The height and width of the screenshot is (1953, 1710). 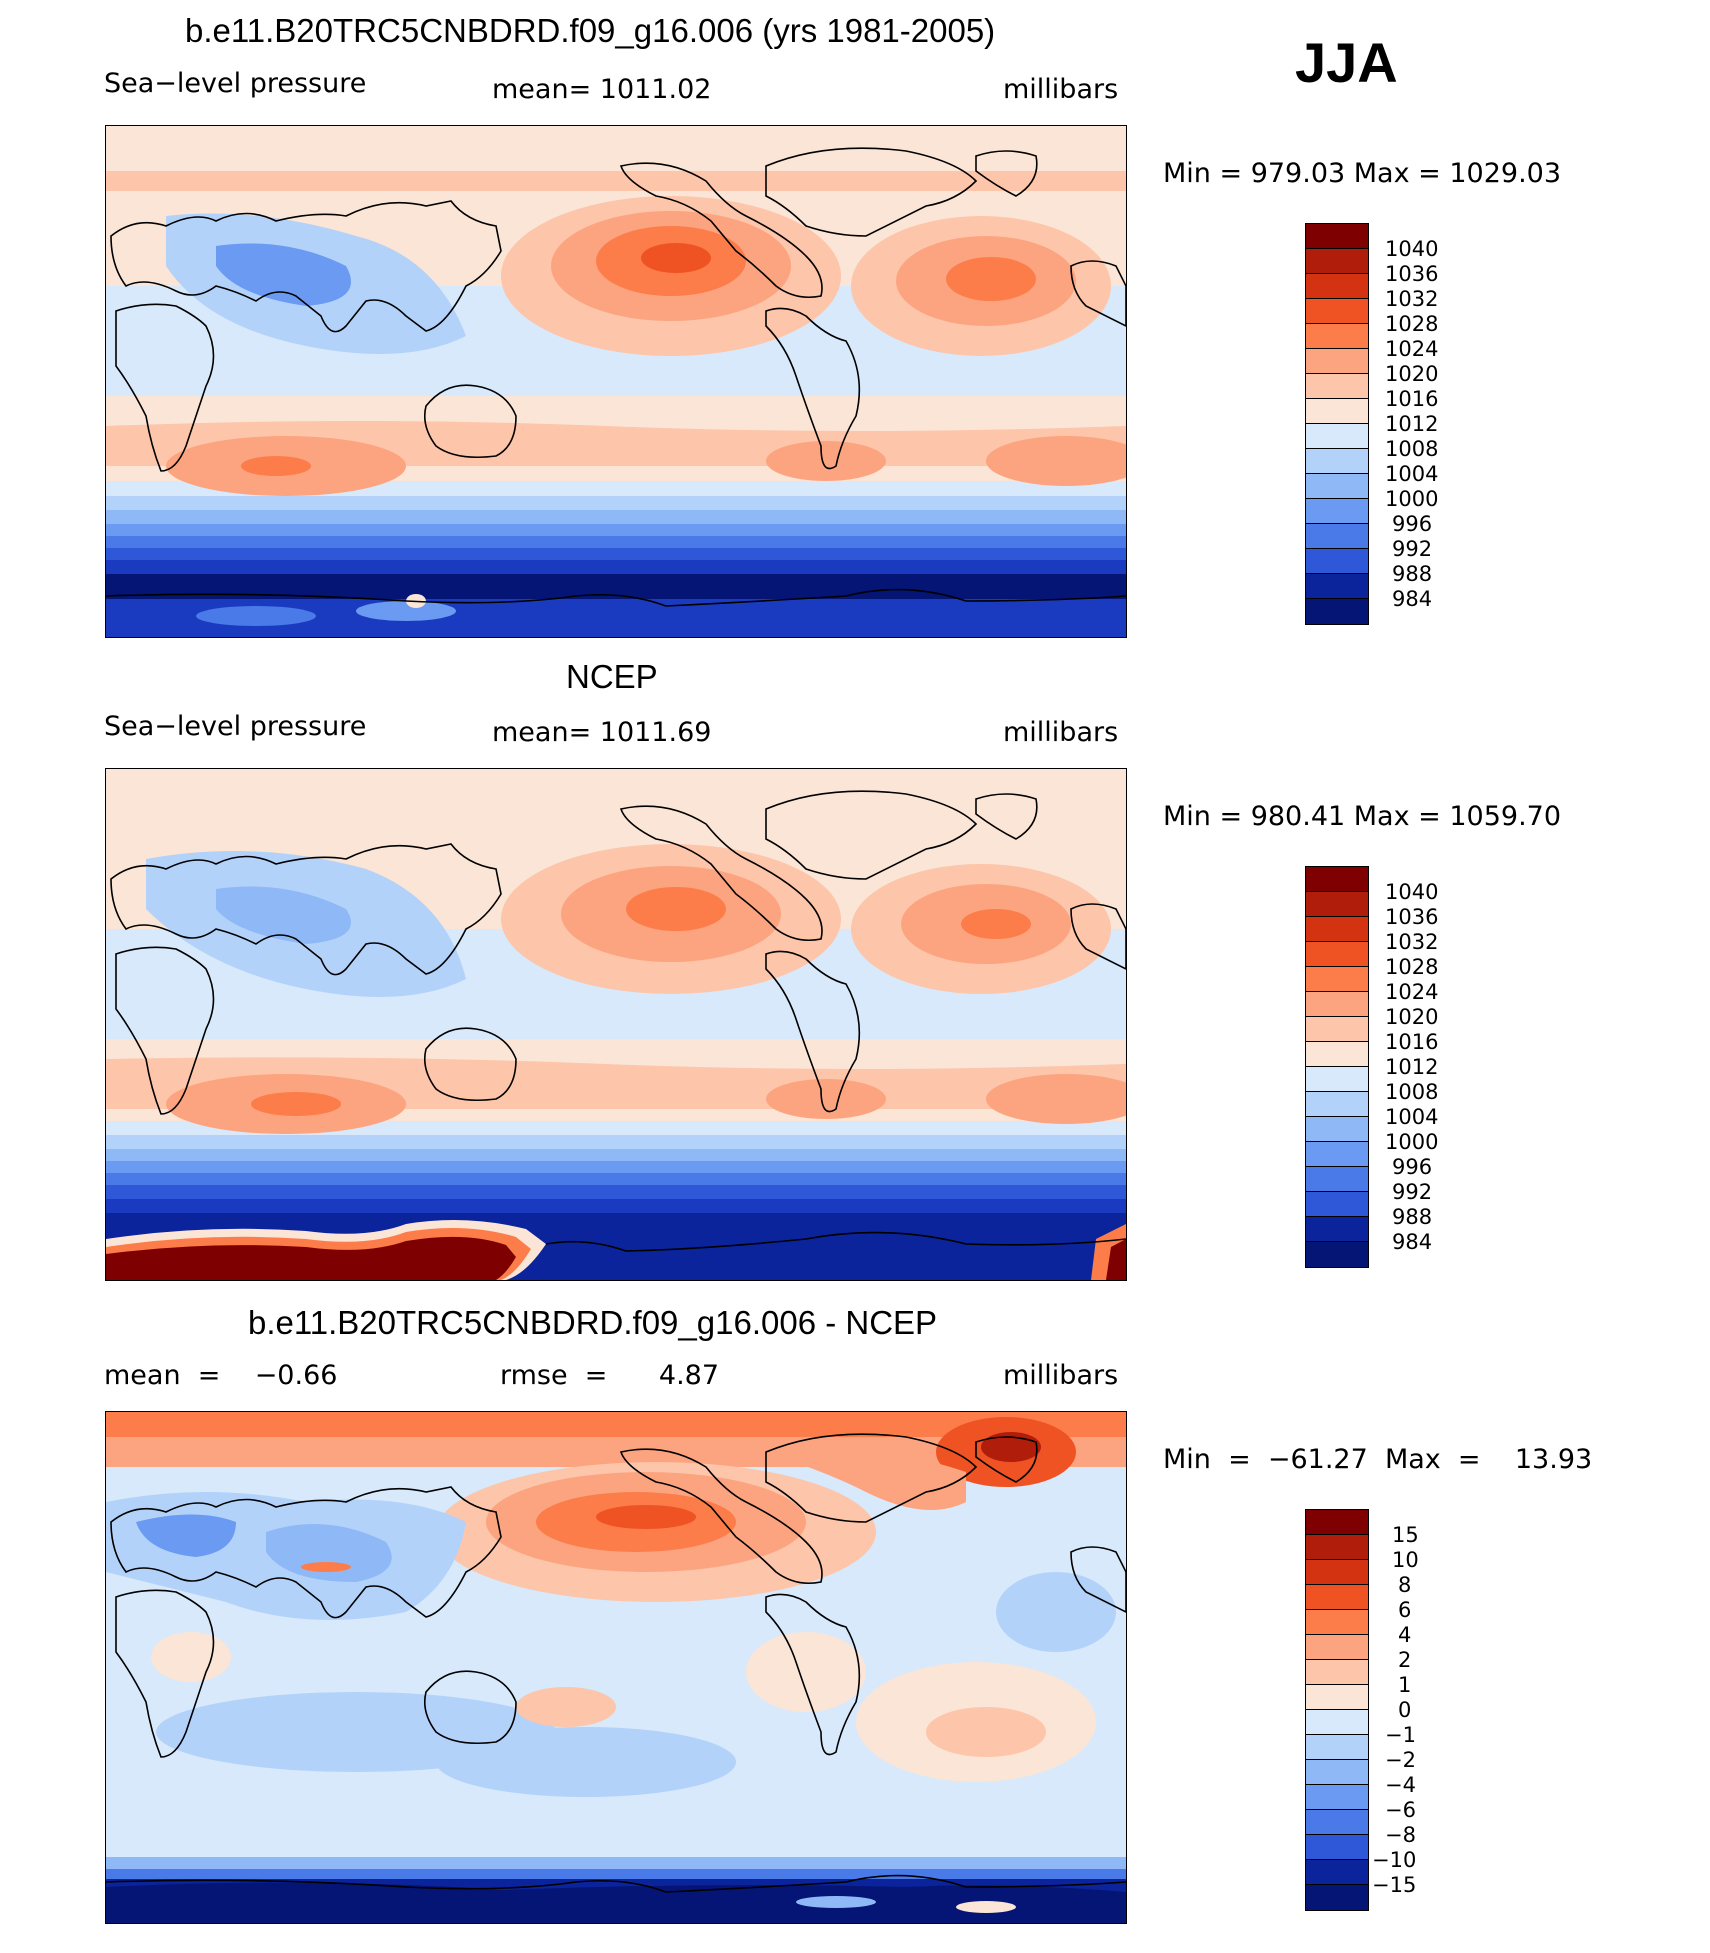 I want to click on panel2-level-label: 1012, so click(x=1412, y=1067).